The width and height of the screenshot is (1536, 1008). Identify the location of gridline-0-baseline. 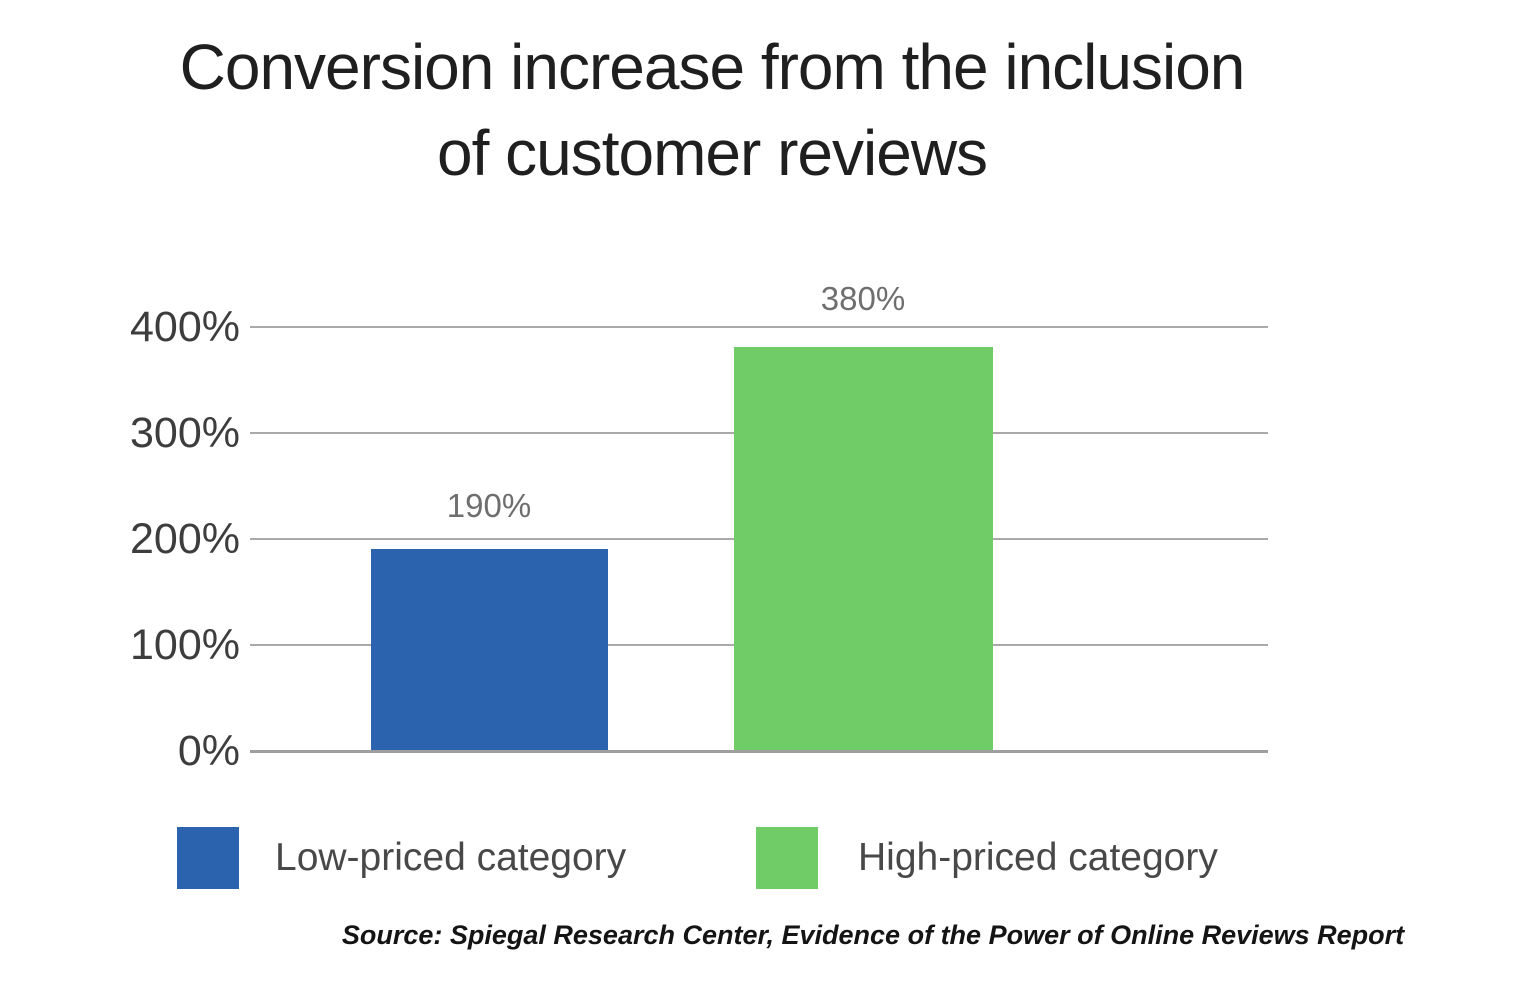
(759, 751).